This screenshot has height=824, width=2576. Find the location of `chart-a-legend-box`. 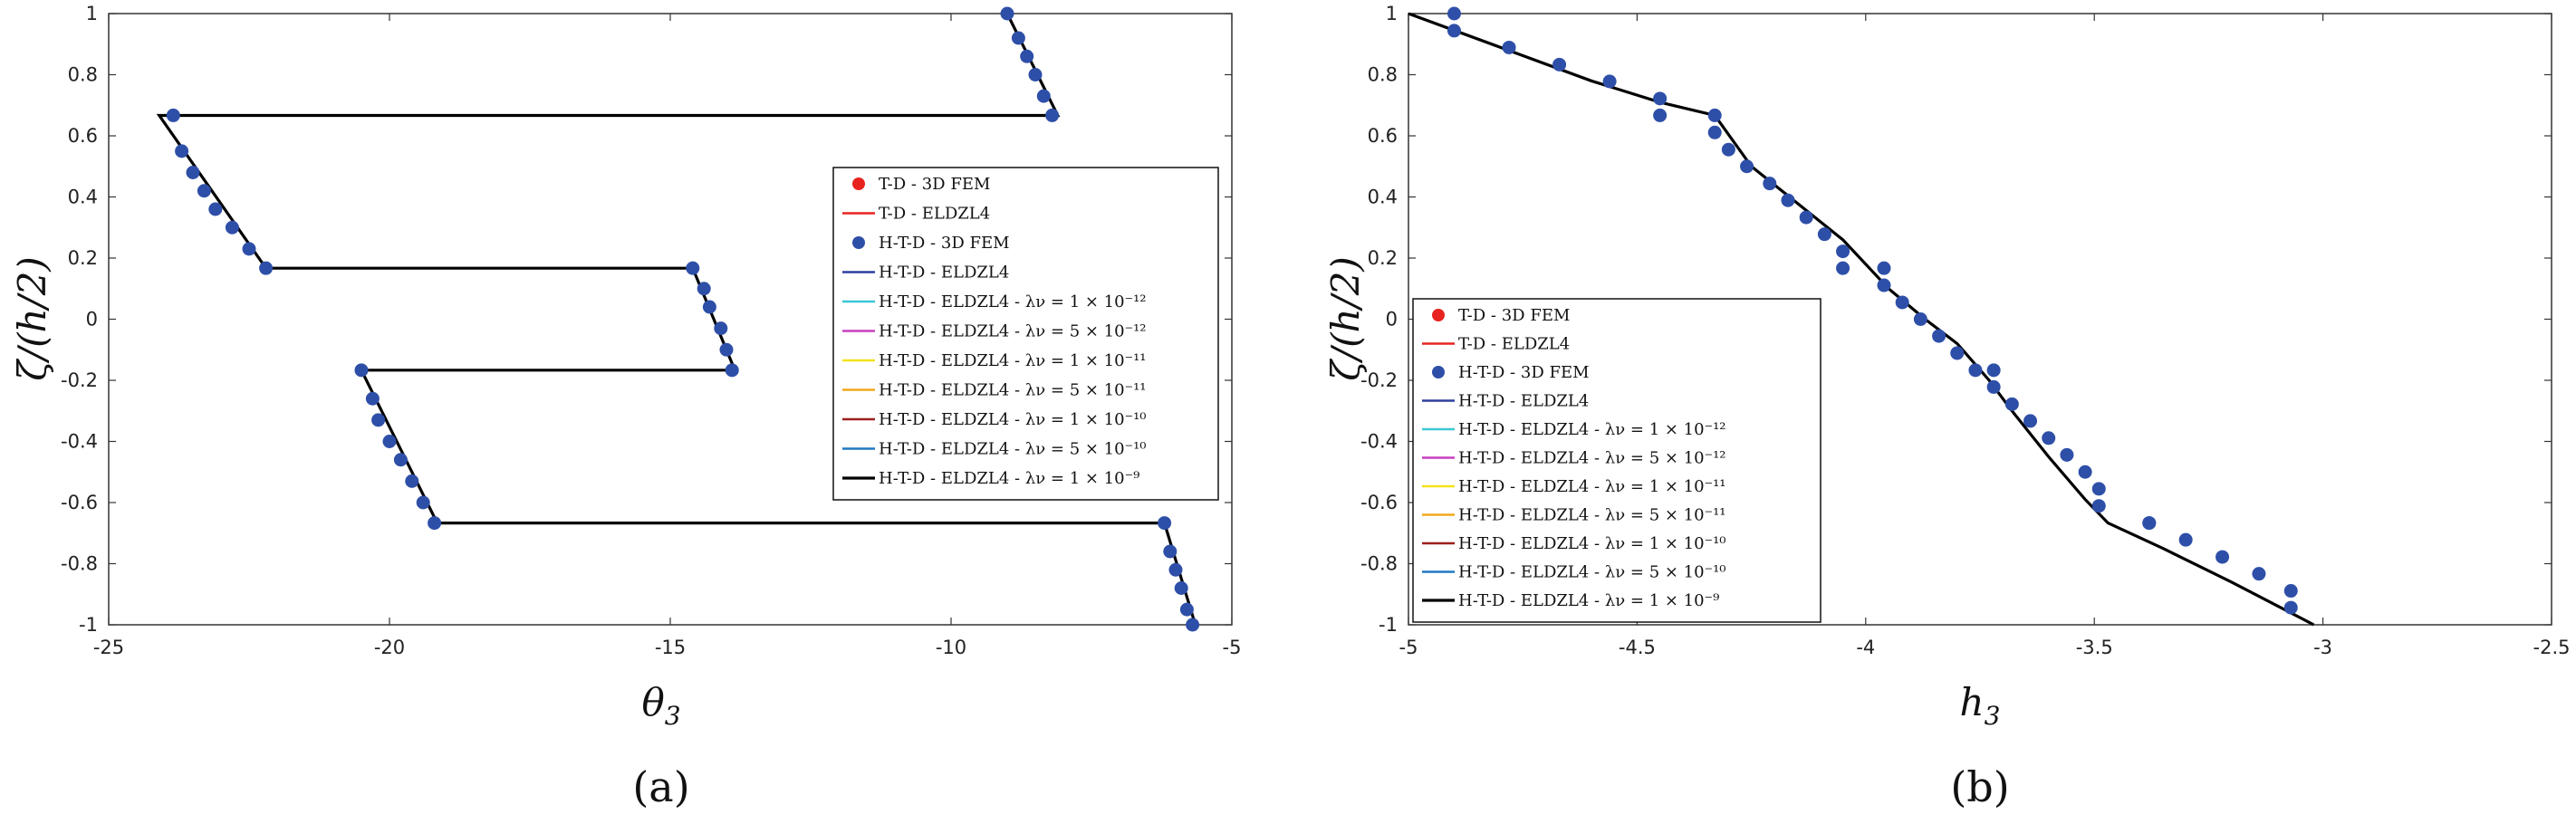

chart-a-legend-box is located at coordinates (1025, 334).